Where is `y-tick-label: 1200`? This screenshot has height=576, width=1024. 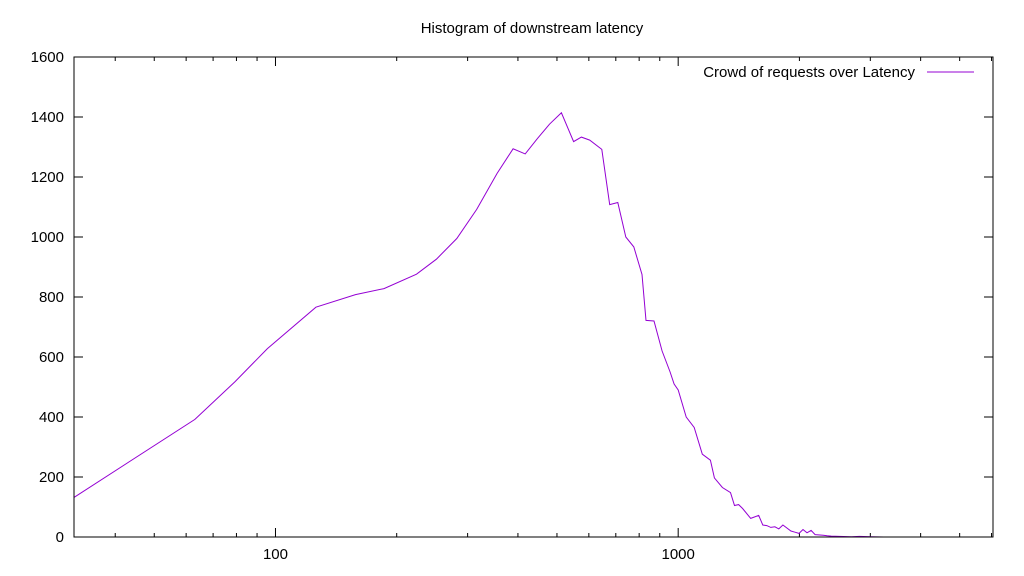 y-tick-label: 1200 is located at coordinates (47, 177).